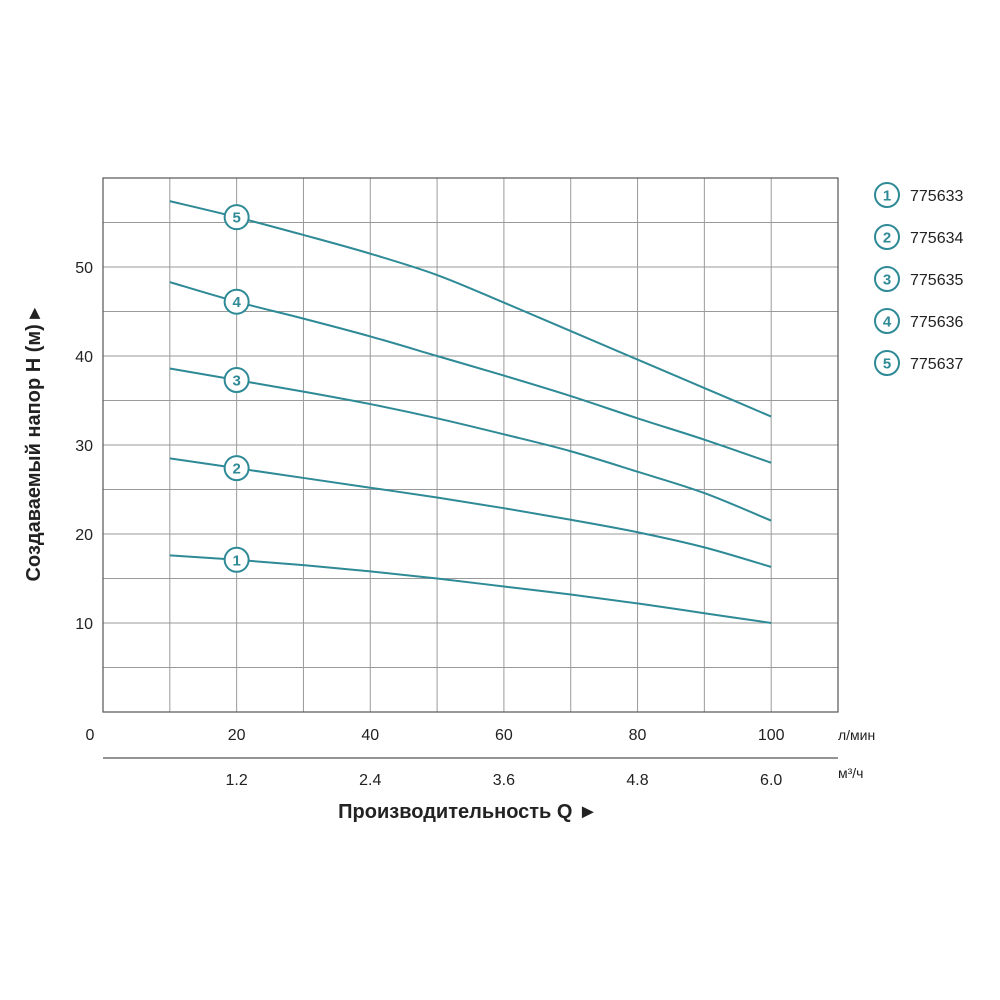 This screenshot has width=1000, height=1000. I want to click on curve-marker-label: 5, so click(236, 218).